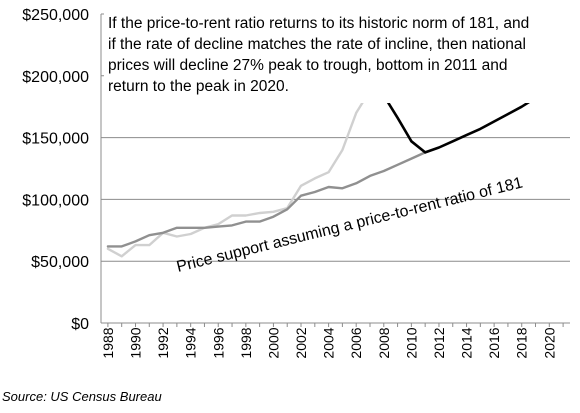 This screenshot has height=413, width=580. What do you see at coordinates (467, 342) in the screenshot?
I see `x-tick-label: 2014` at bounding box center [467, 342].